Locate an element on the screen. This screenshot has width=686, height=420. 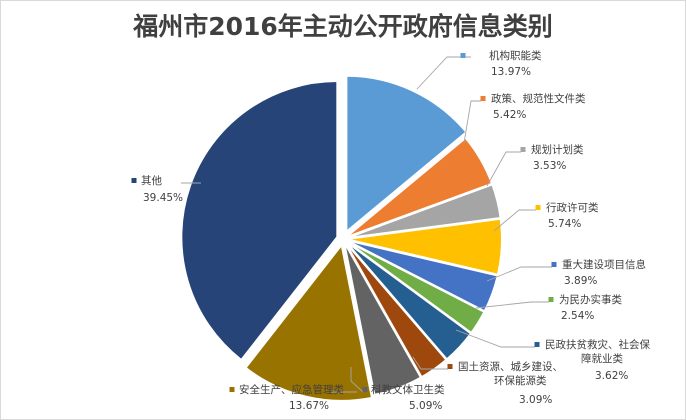
slice-value-label: 13.97% is located at coordinates (511, 72).